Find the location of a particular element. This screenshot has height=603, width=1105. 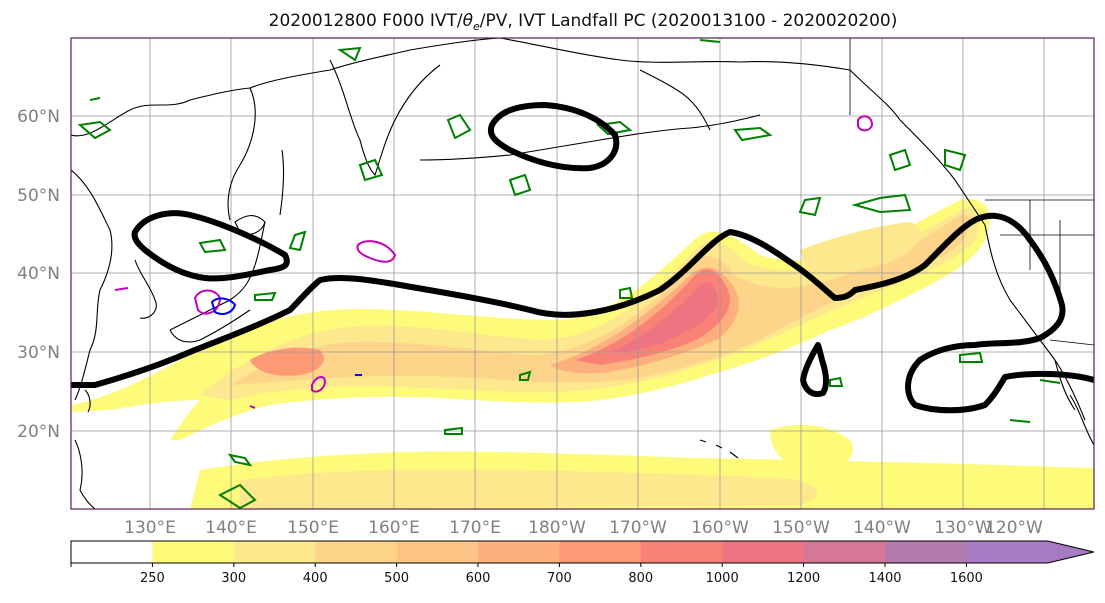

border-us-mexico is located at coordinates (1071, 342).